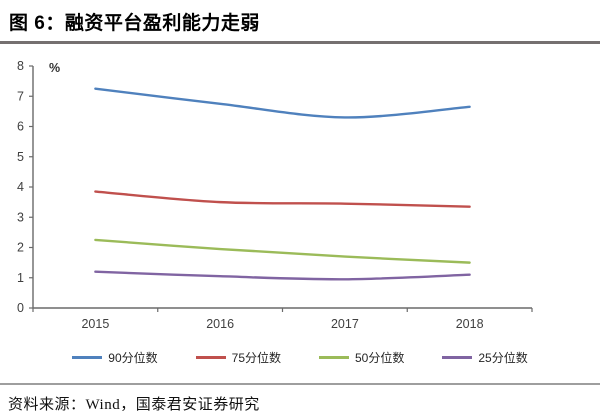 This screenshot has width=600, height=415. I want to click on y-tick-label: 8, so click(20, 66).